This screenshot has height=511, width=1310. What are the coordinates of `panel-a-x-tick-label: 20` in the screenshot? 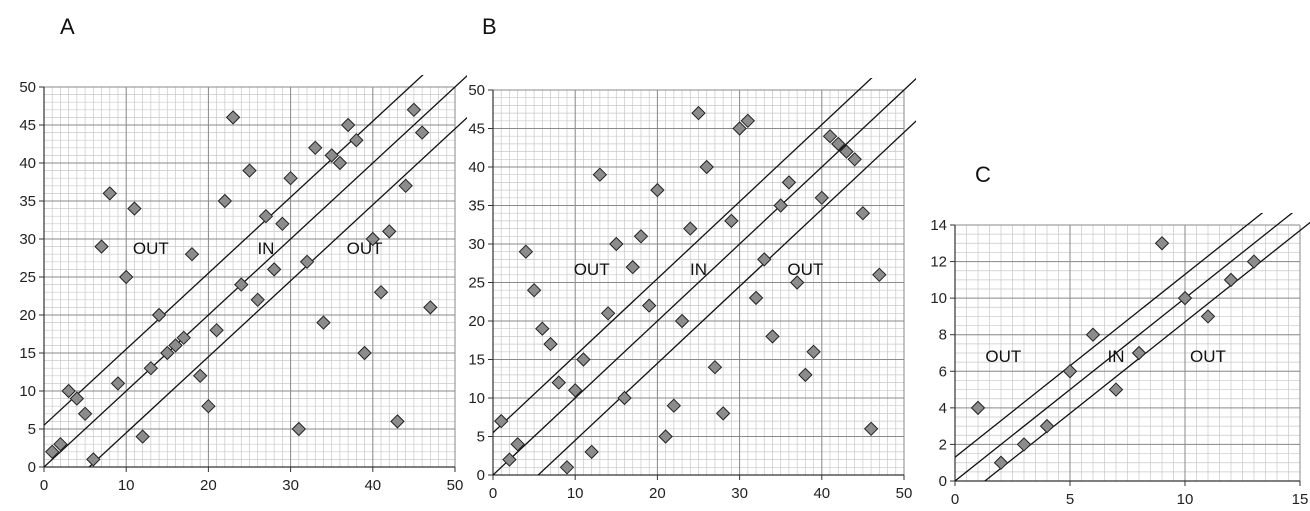 It's located at (208, 485).